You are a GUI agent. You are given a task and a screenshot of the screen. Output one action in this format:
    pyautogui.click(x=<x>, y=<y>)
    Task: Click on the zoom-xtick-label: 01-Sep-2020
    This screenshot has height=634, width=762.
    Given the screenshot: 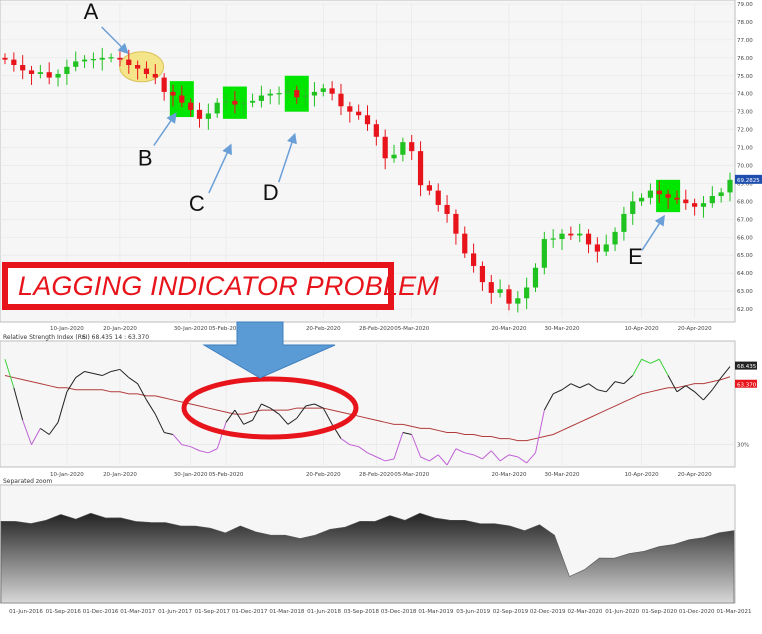 What is the action you would take?
    pyautogui.click(x=660, y=612)
    